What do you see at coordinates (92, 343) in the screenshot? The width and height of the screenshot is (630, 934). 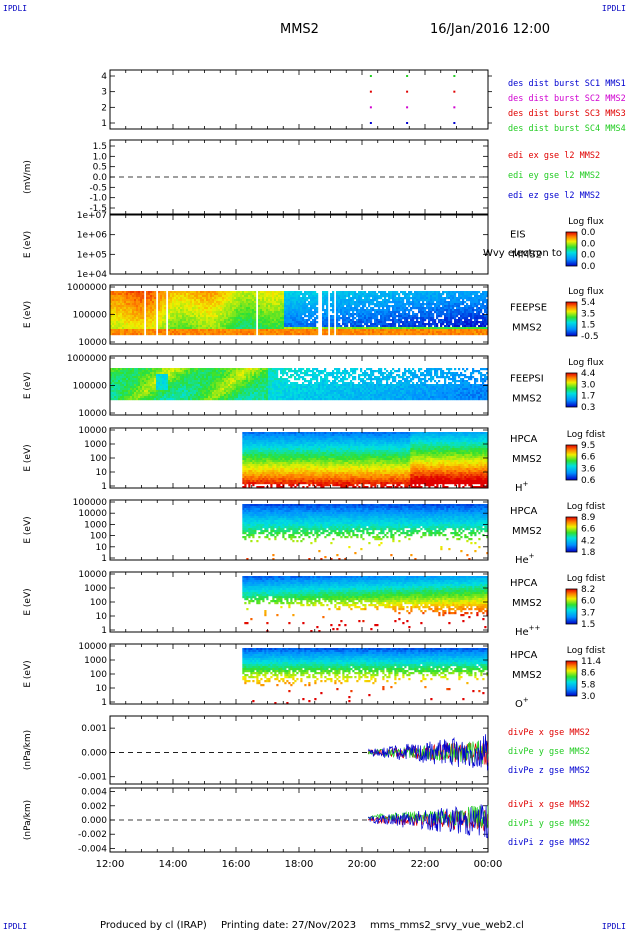 I see `y-tick-label: 10000` at bounding box center [92, 343].